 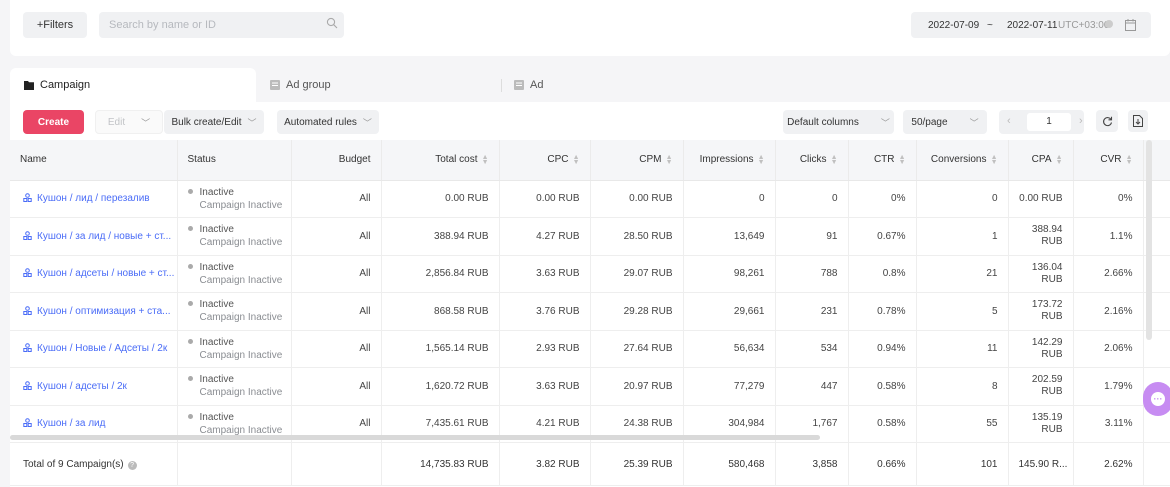 What do you see at coordinates (336, 160) in the screenshot?
I see `column-header-budget: Budget` at bounding box center [336, 160].